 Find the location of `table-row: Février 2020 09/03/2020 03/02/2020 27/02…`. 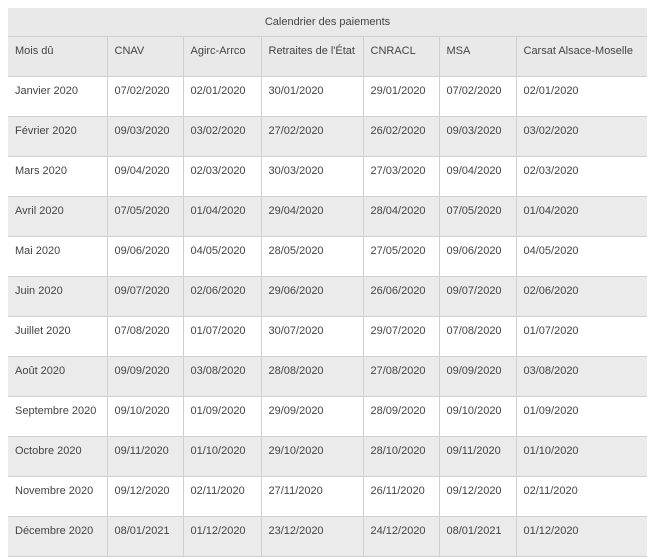

table-row: Février 2020 09/03/2020 03/02/2020 27/02… is located at coordinates (328, 136).